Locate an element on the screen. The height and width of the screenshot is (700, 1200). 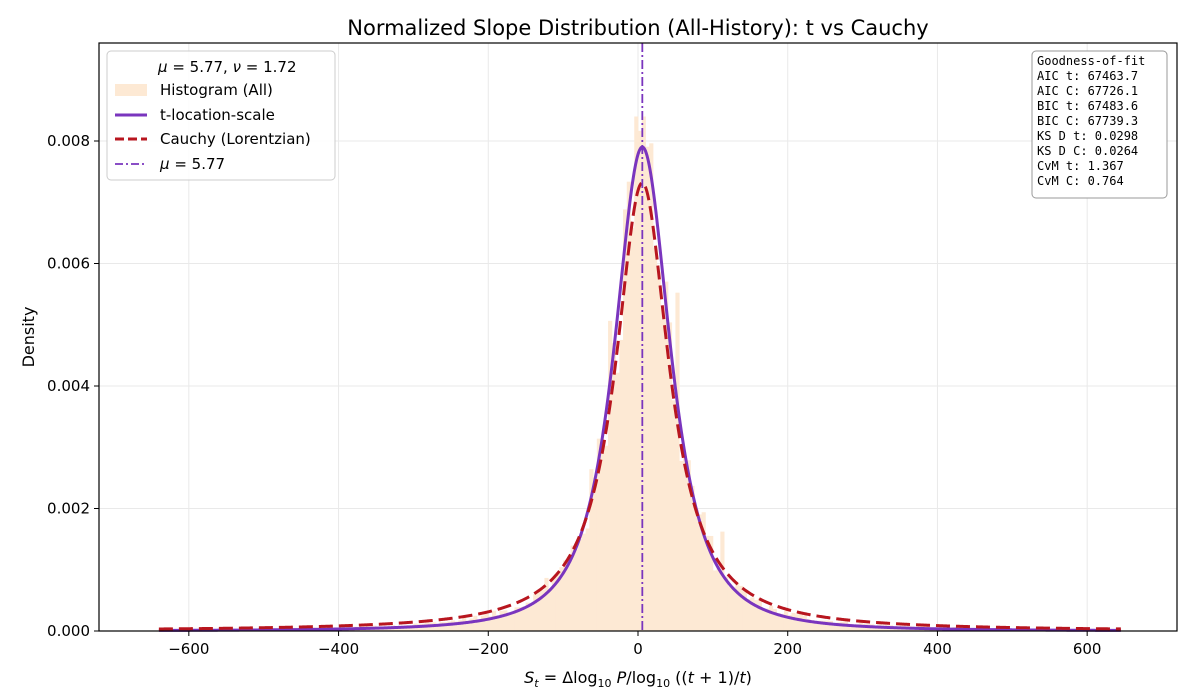
gof-title: Goodness-of-fit is located at coordinates (1091, 61).